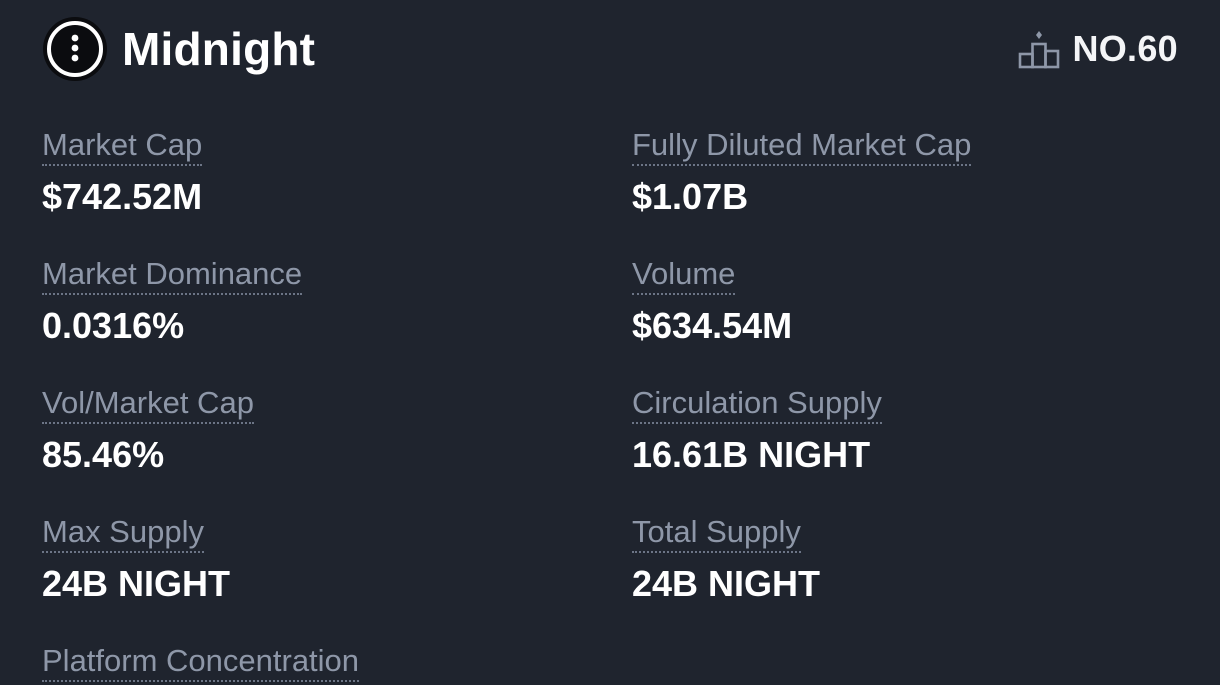 Image resolution: width=1220 pixels, height=685 pixels. I want to click on vol-market-cap-value: 85.46%, so click(103, 454).